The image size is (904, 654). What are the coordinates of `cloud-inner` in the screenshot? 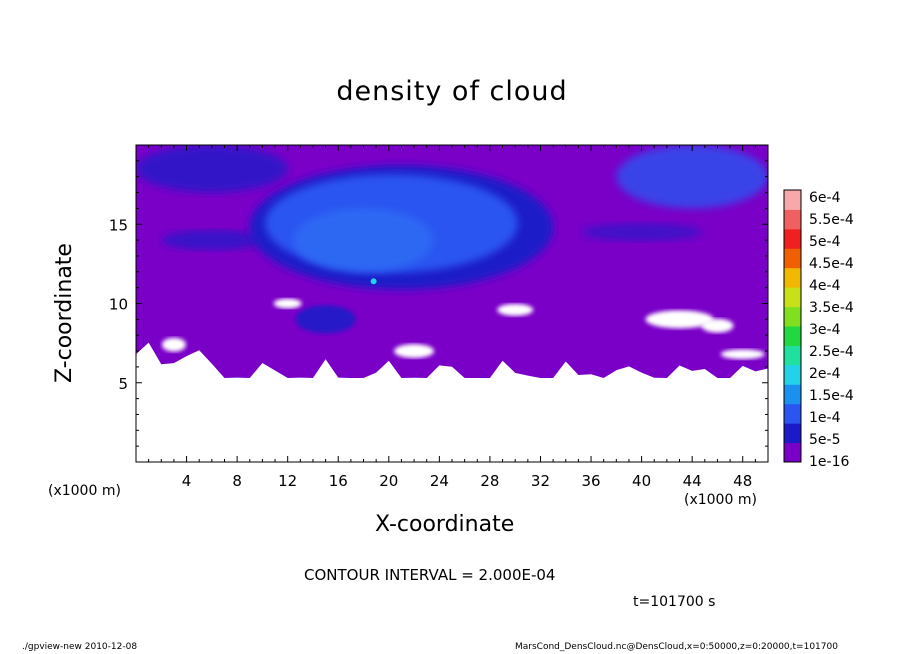 It's located at (363, 240).